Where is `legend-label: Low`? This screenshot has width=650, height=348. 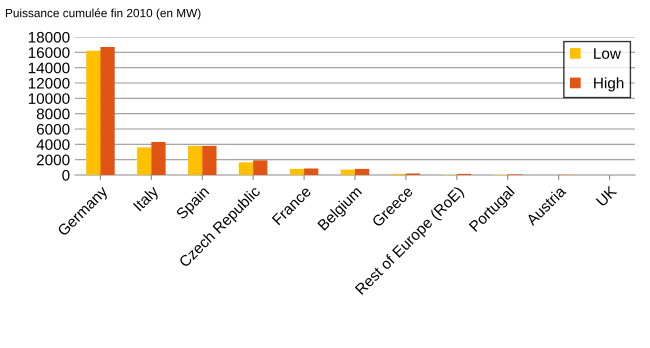
legend-label: Low is located at coordinates (607, 53).